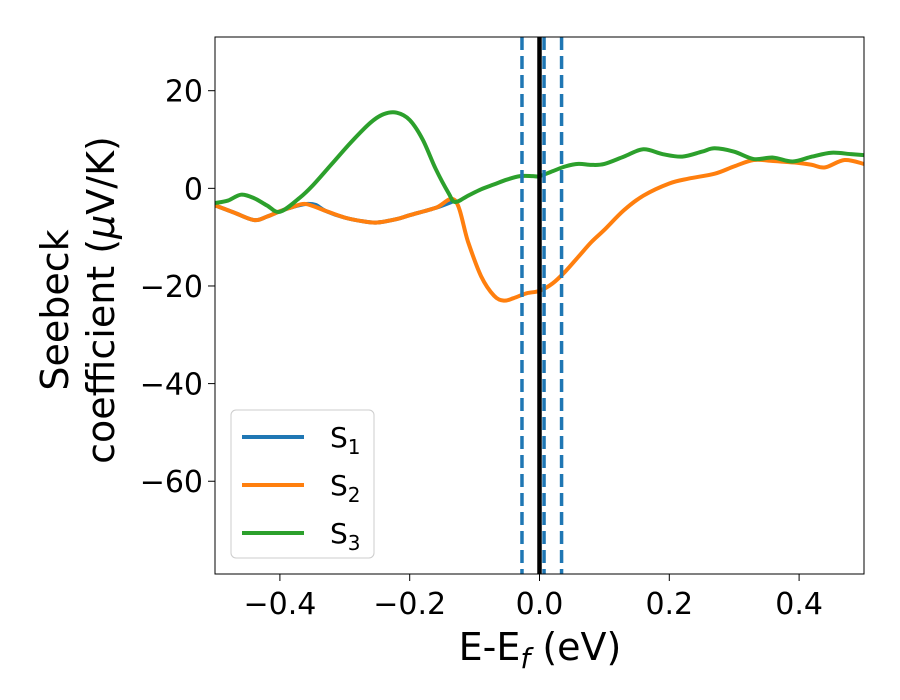 This screenshot has height=700, width=900. I want to click on legend-label-s2: S2, so click(345, 488).